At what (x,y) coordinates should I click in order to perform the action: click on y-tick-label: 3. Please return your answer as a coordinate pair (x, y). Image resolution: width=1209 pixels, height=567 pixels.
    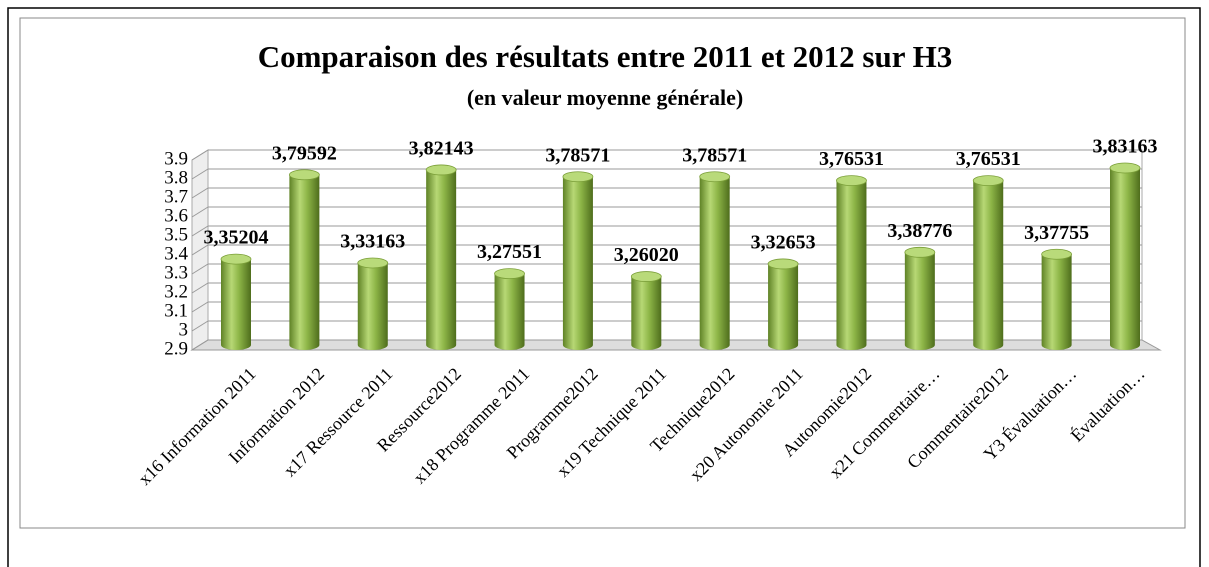
    Looking at the image, I should click on (184, 329).